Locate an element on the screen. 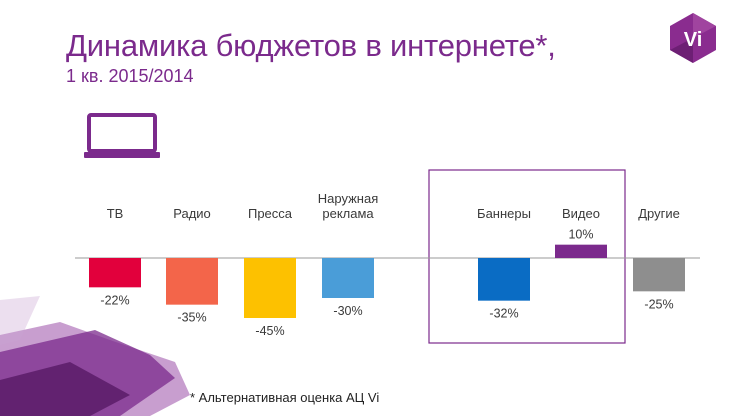 The height and width of the screenshot is (416, 750). bar-радио is located at coordinates (192, 281).